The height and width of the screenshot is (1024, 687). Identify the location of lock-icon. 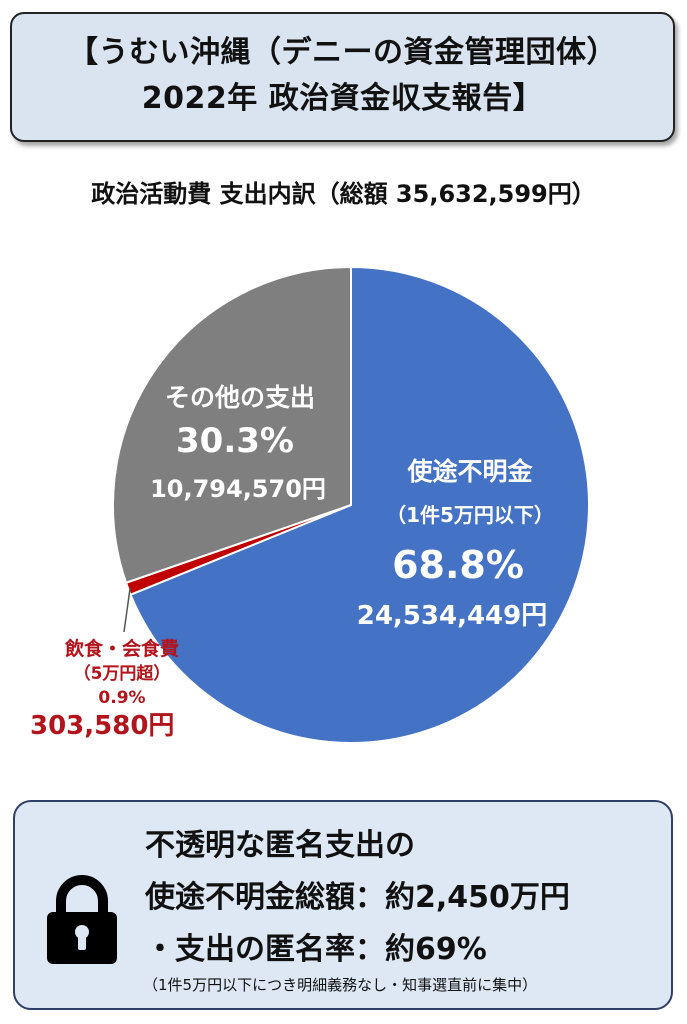
(82, 919).